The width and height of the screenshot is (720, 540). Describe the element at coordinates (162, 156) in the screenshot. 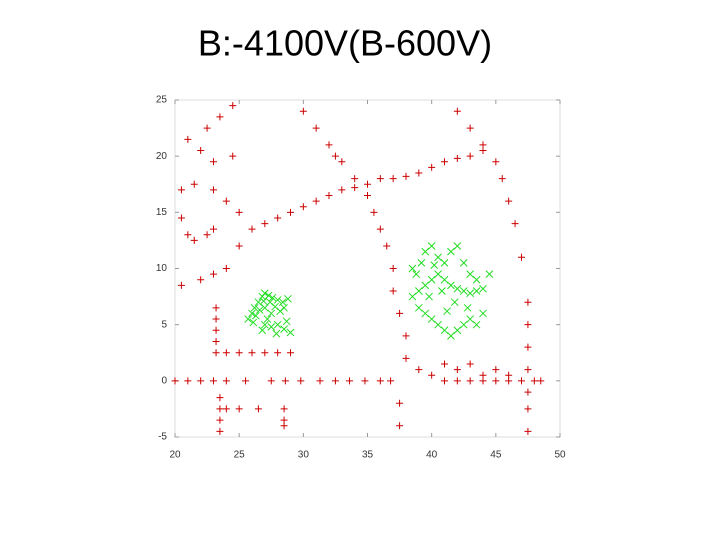

I see `y-tick-label: 20` at that location.